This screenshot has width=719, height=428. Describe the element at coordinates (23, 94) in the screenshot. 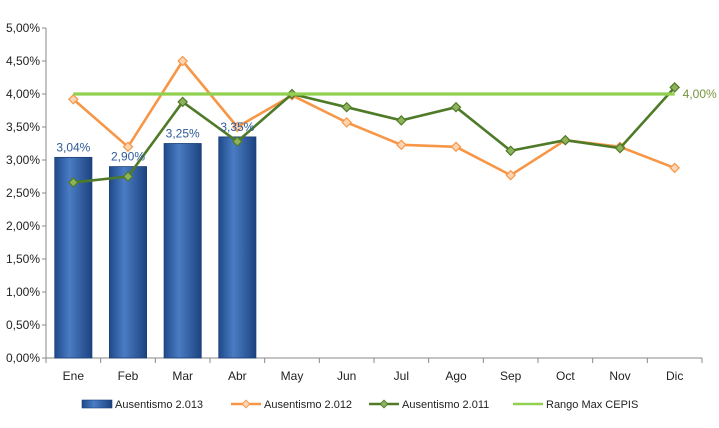

I see `y-tick-label: 4,00%` at that location.